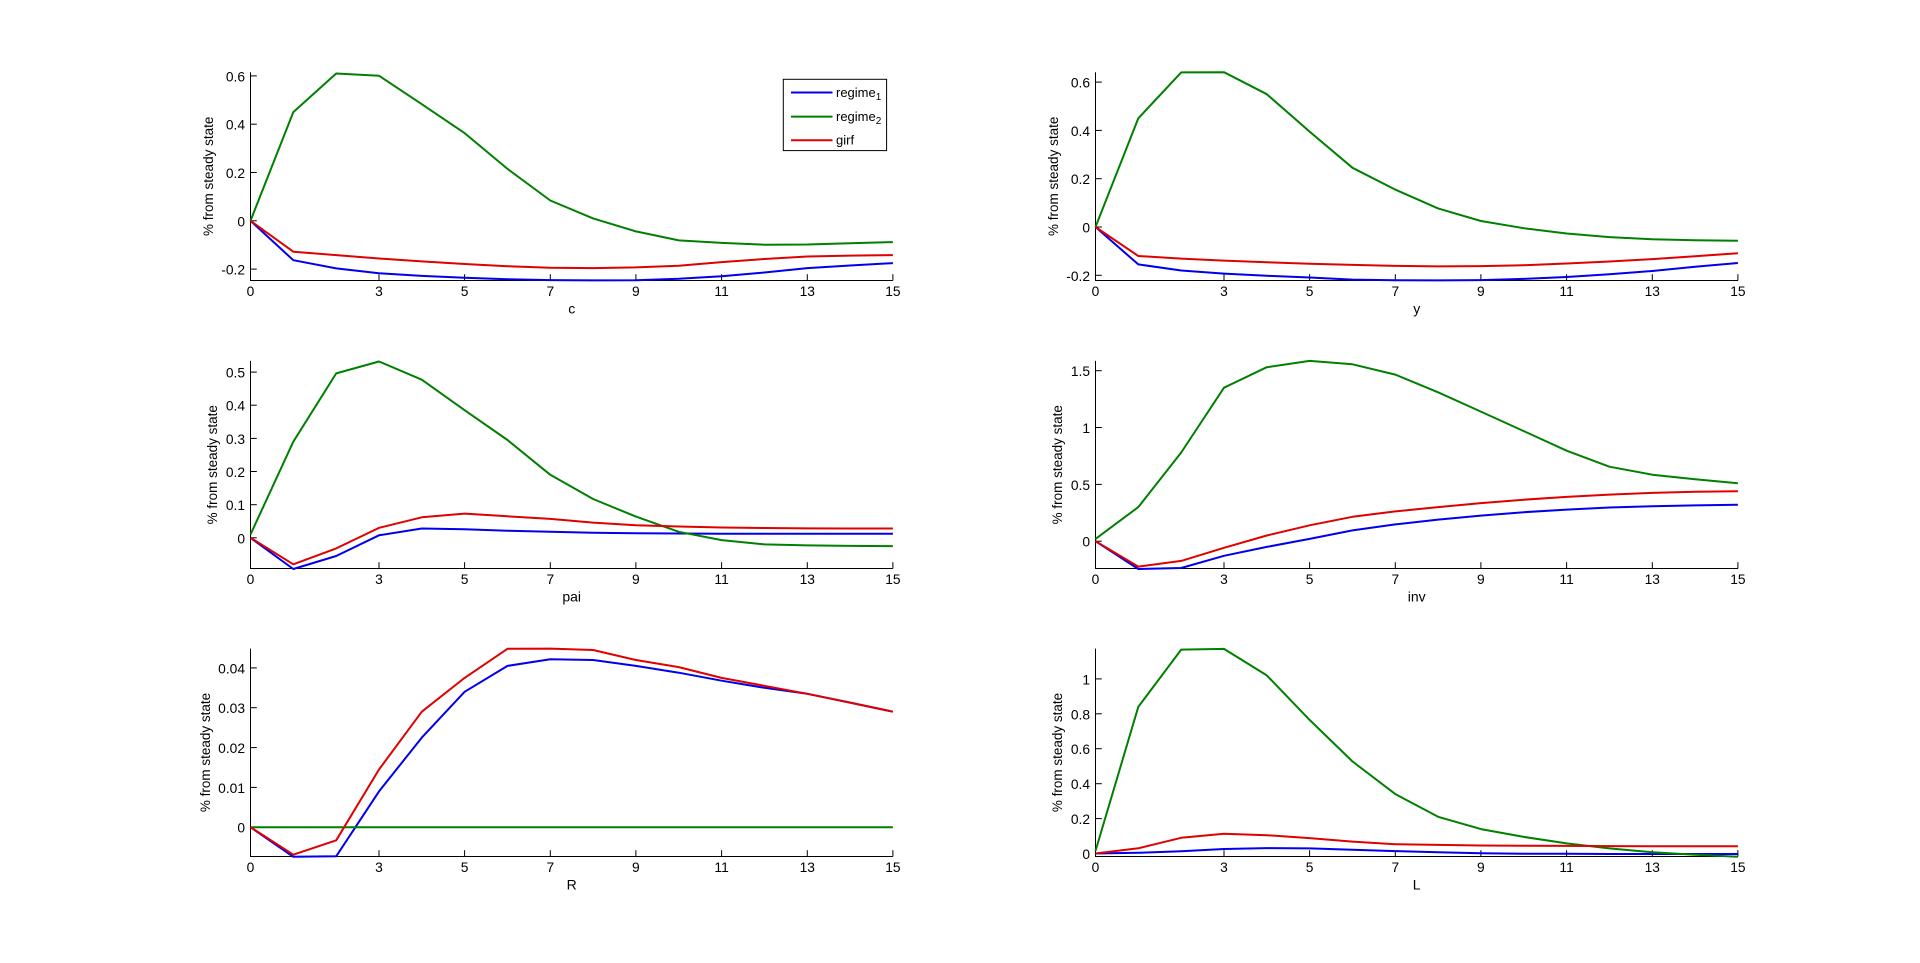  Describe the element at coordinates (236, 439) in the screenshot. I see `svg-text: 0.3` at that location.